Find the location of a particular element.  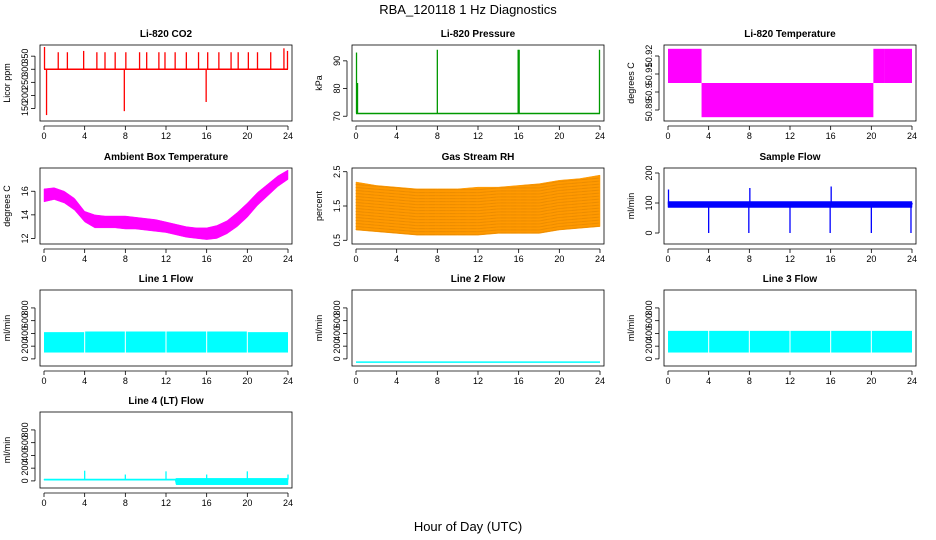

panel-title-line1: Line 1 Flow is located at coordinates (166, 279).